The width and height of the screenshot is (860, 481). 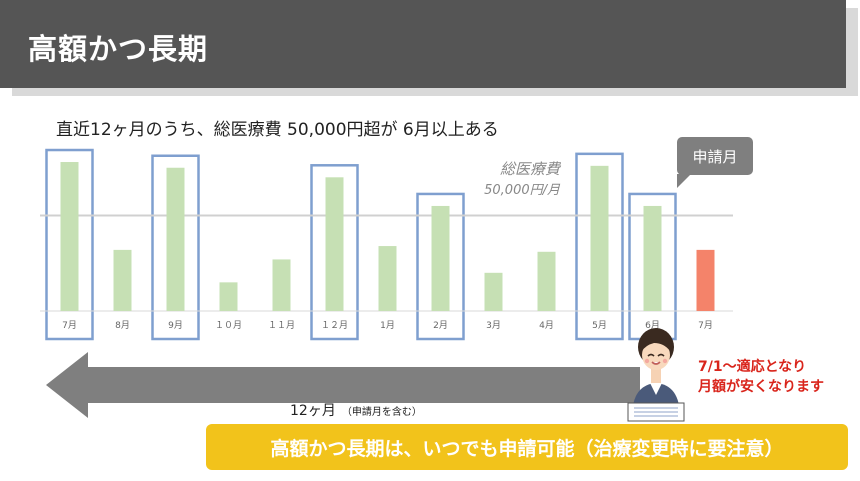 What do you see at coordinates (515, 180) in the screenshot?
I see `threshold-label: 総医療費 50,000円/月` at bounding box center [515, 180].